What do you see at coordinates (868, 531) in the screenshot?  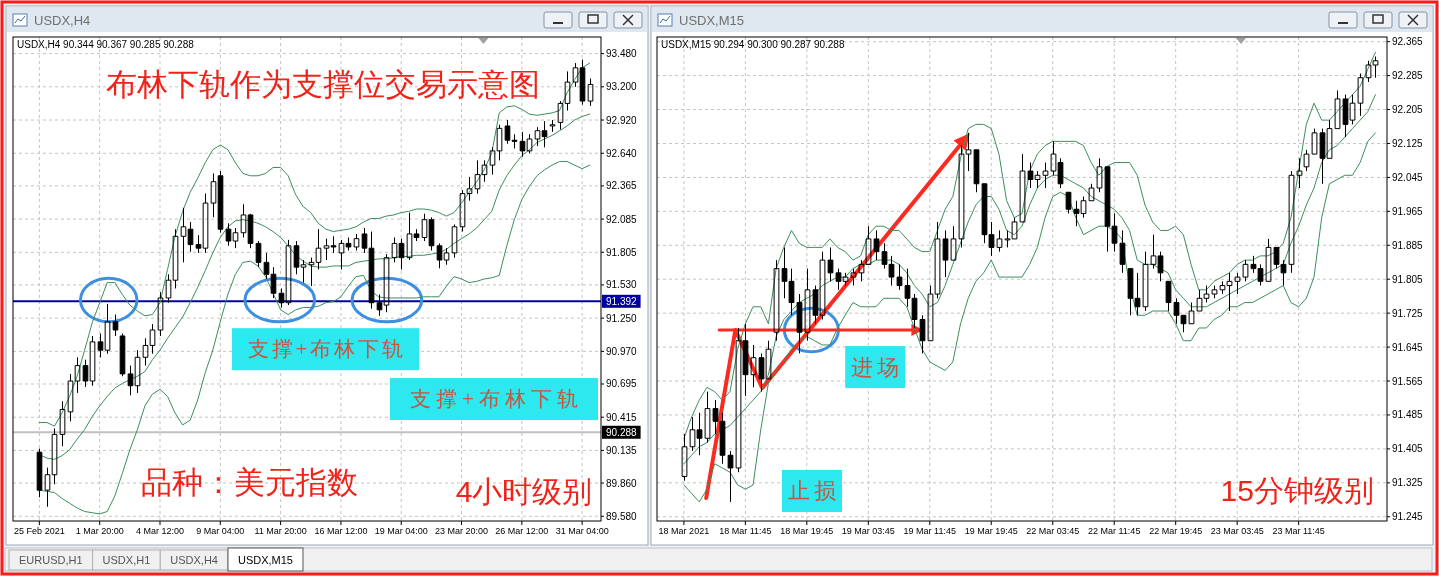 I see `x-tick-label: 19 Mar 03:45` at bounding box center [868, 531].